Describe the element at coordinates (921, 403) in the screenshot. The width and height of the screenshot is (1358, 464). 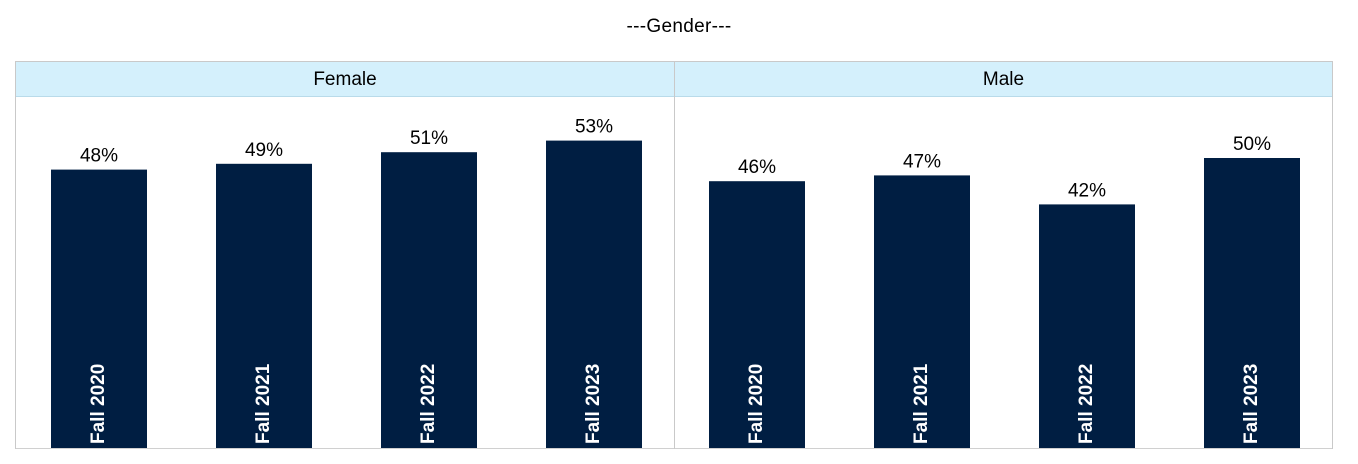
I see `category-label-male-1: Fall 2021` at that location.